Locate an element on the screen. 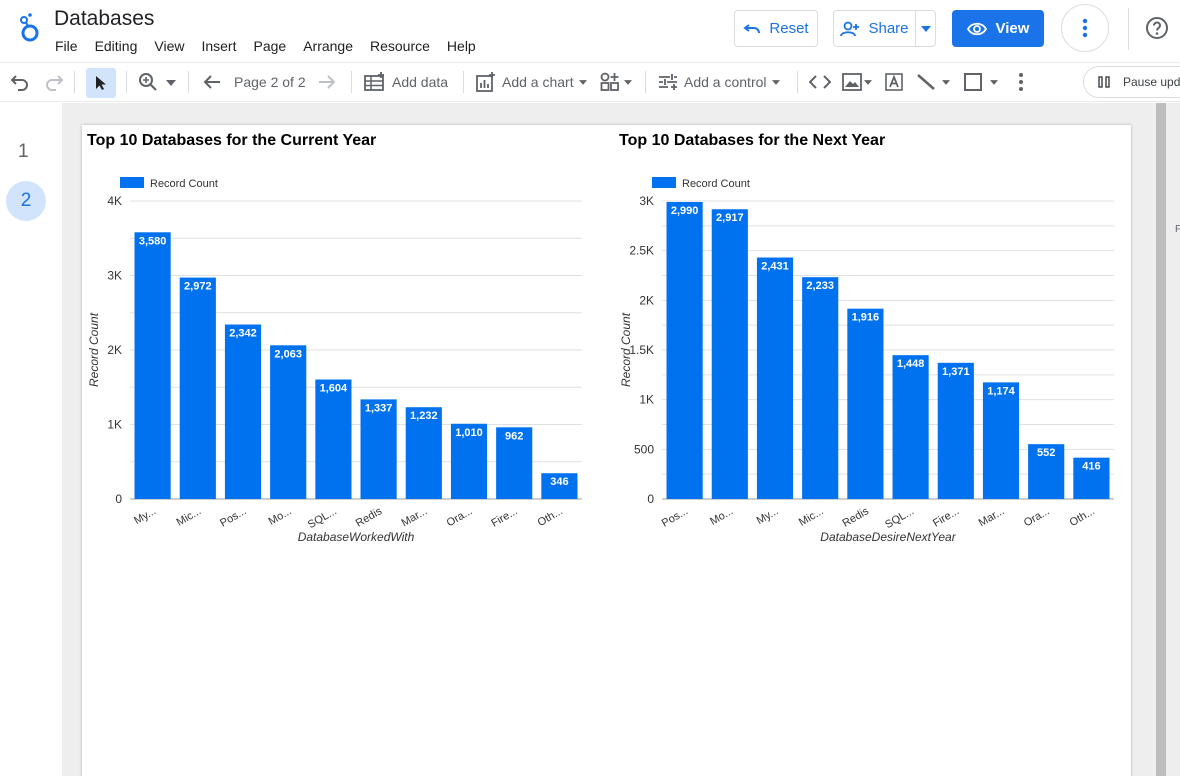  share-dropdown-button is located at coordinates (925, 28).